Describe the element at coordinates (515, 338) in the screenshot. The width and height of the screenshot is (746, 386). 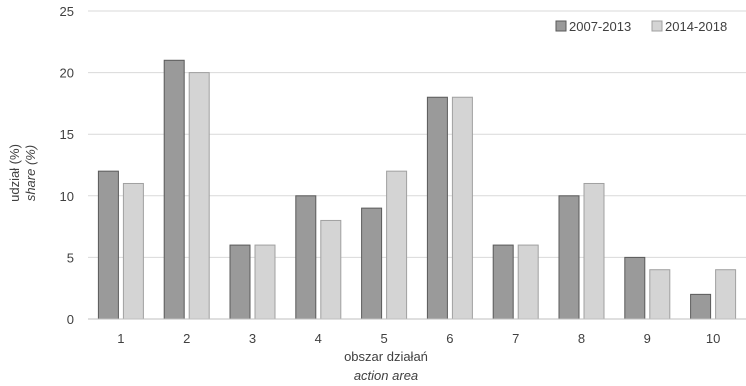
I see `x-tick-label: 7` at that location.